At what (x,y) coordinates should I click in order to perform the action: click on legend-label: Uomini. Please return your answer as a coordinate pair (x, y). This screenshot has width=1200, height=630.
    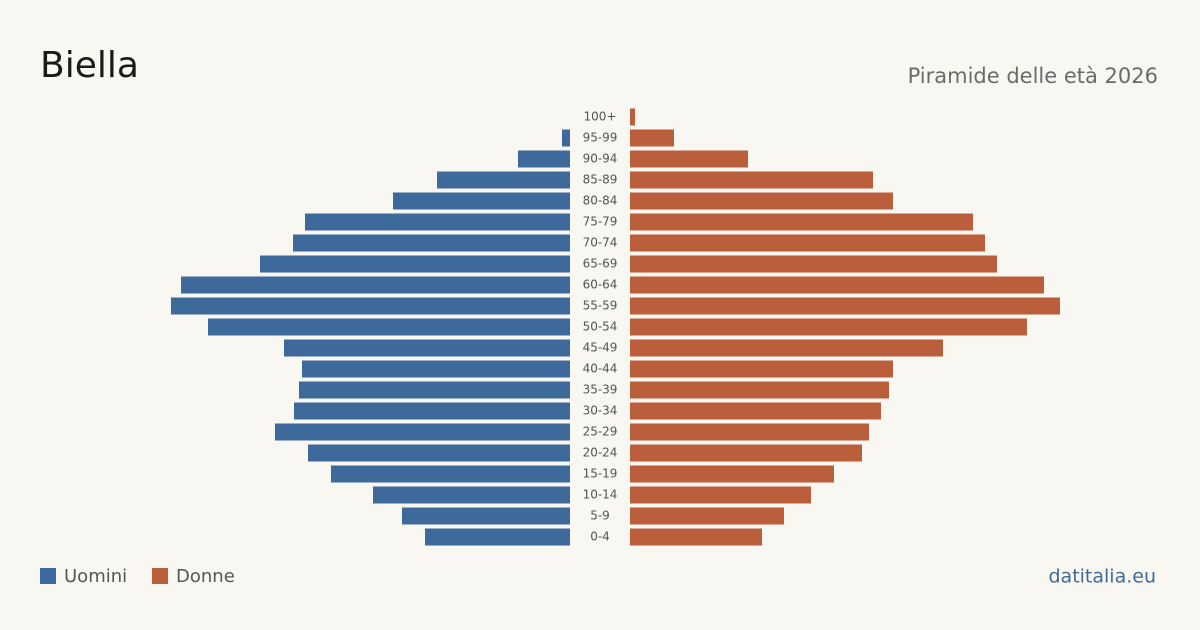
    Looking at the image, I should click on (95, 576).